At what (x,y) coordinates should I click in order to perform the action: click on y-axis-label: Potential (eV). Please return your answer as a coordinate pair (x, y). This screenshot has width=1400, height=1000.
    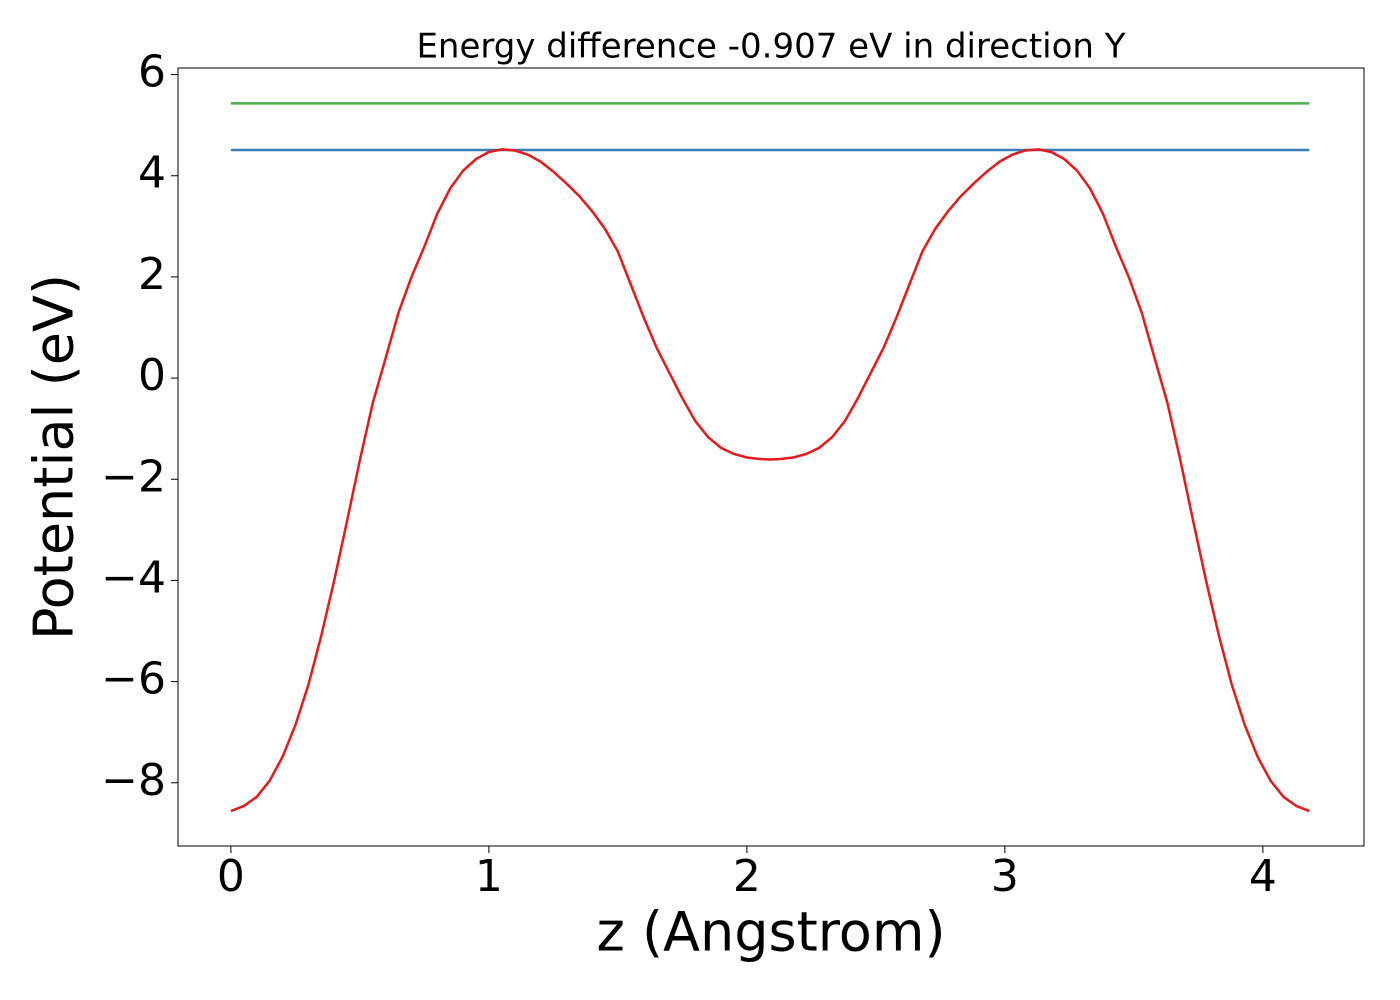
    Looking at the image, I should click on (54, 457).